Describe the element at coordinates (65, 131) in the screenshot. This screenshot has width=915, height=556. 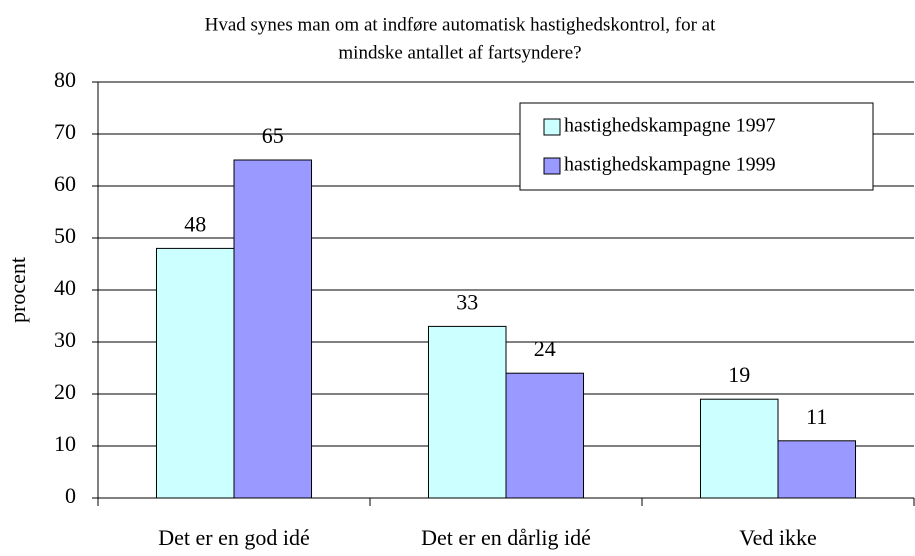
I see `y-tick-label: 70` at that location.